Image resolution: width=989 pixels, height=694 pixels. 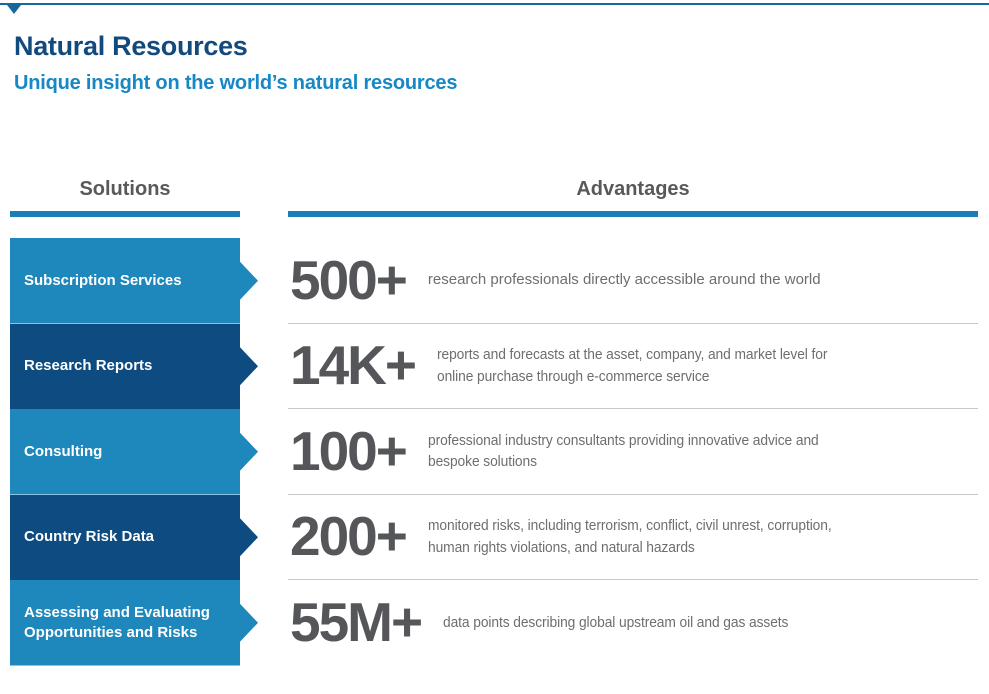 I want to click on solution-item-label: Research Reports, so click(x=88, y=366).